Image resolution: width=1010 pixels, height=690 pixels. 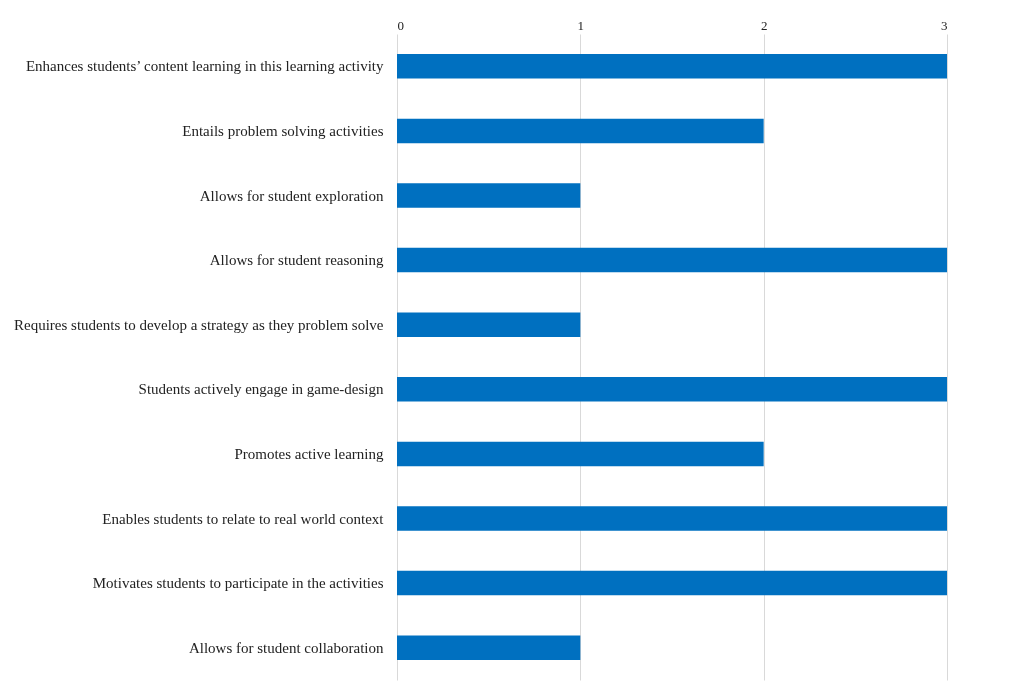 I want to click on y-tick-label: Enables students to relate to real world context, so click(x=243, y=518).